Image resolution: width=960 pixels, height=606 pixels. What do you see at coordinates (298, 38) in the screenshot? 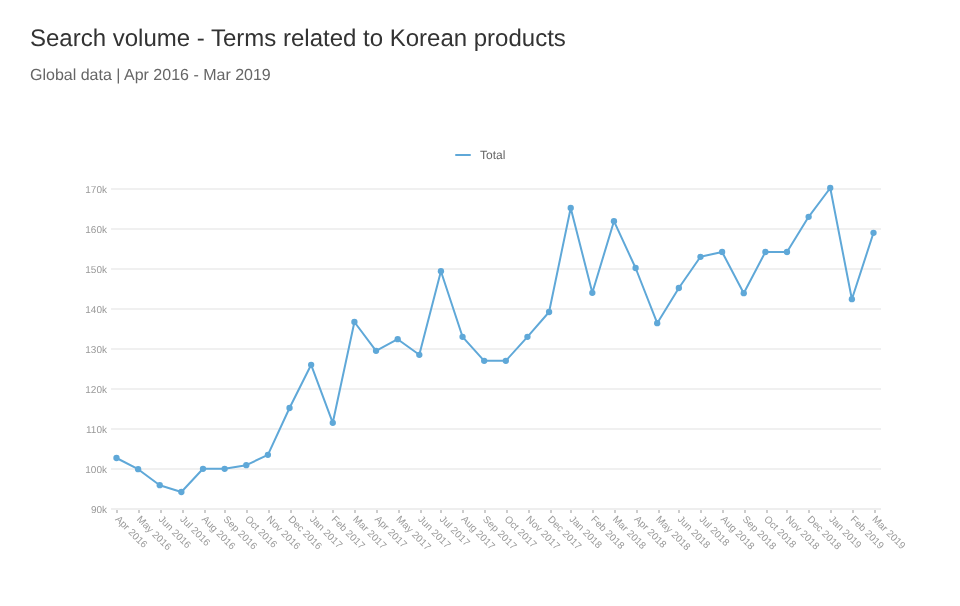
I see `chart-title: Search volume - Terms related to Korean products` at bounding box center [298, 38].